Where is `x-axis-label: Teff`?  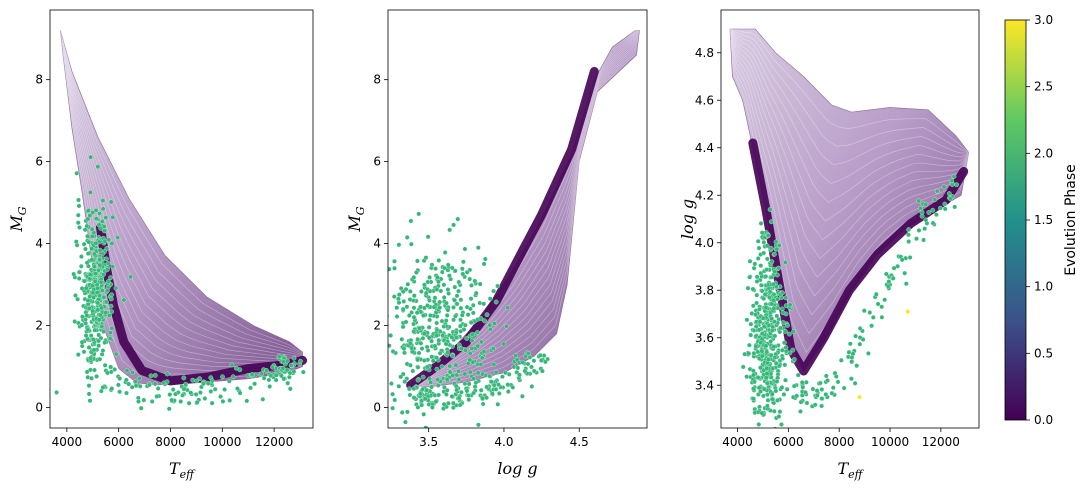 x-axis-label: Teff is located at coordinates (182, 470).